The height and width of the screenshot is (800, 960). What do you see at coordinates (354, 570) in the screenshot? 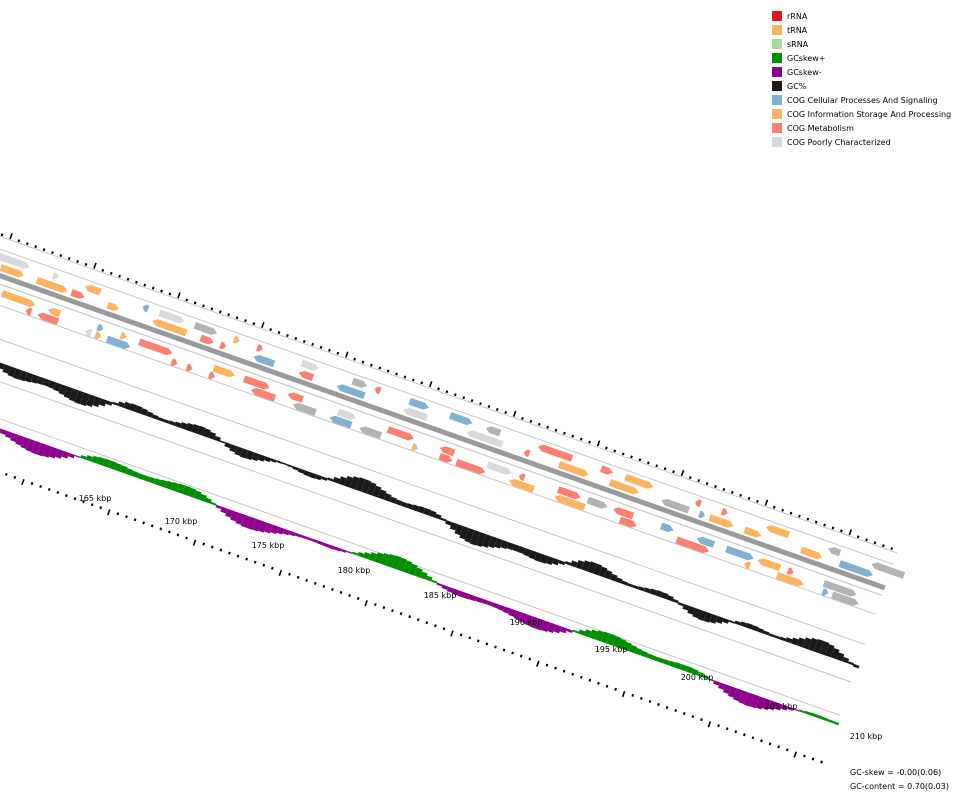
I see `kbp-label: 180 kbp` at bounding box center [354, 570].